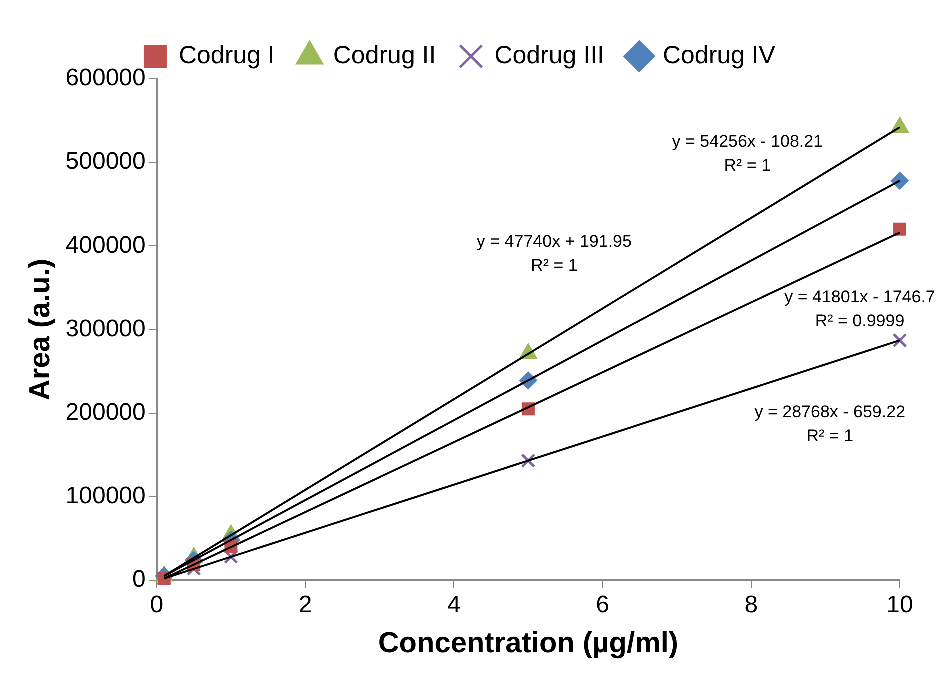  What do you see at coordinates (554, 254) in the screenshot?
I see `annotation: y = 47740x + 191.95 R² = 1` at bounding box center [554, 254].